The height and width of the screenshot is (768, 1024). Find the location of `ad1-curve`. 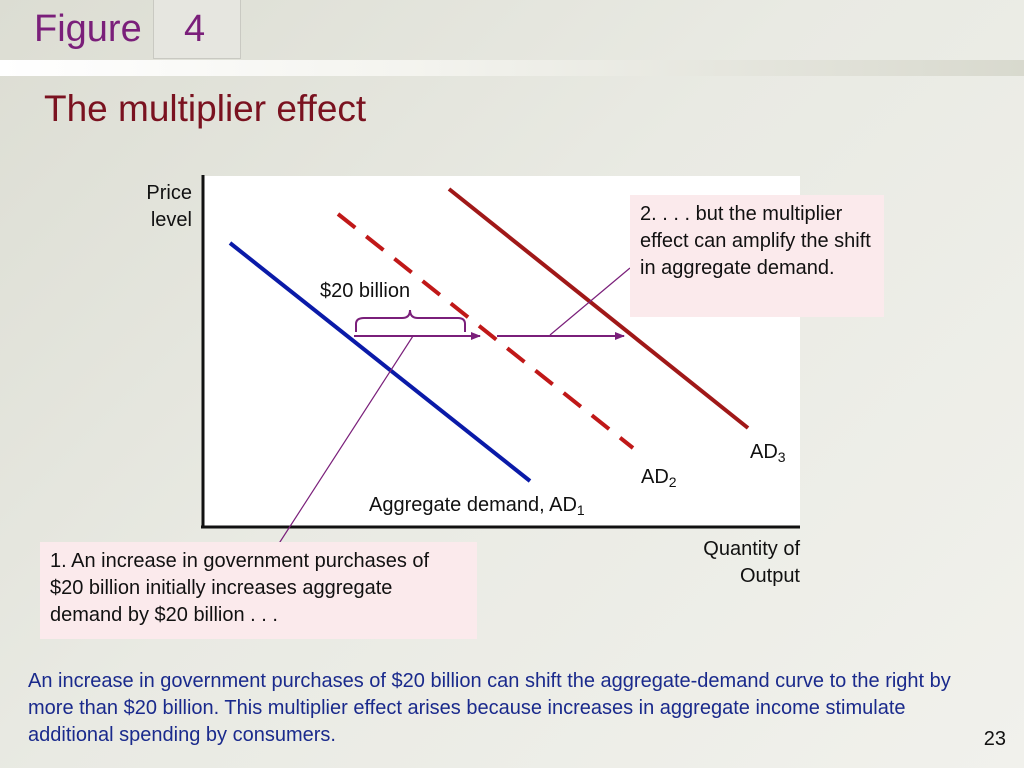

ad1-curve is located at coordinates (380, 362).